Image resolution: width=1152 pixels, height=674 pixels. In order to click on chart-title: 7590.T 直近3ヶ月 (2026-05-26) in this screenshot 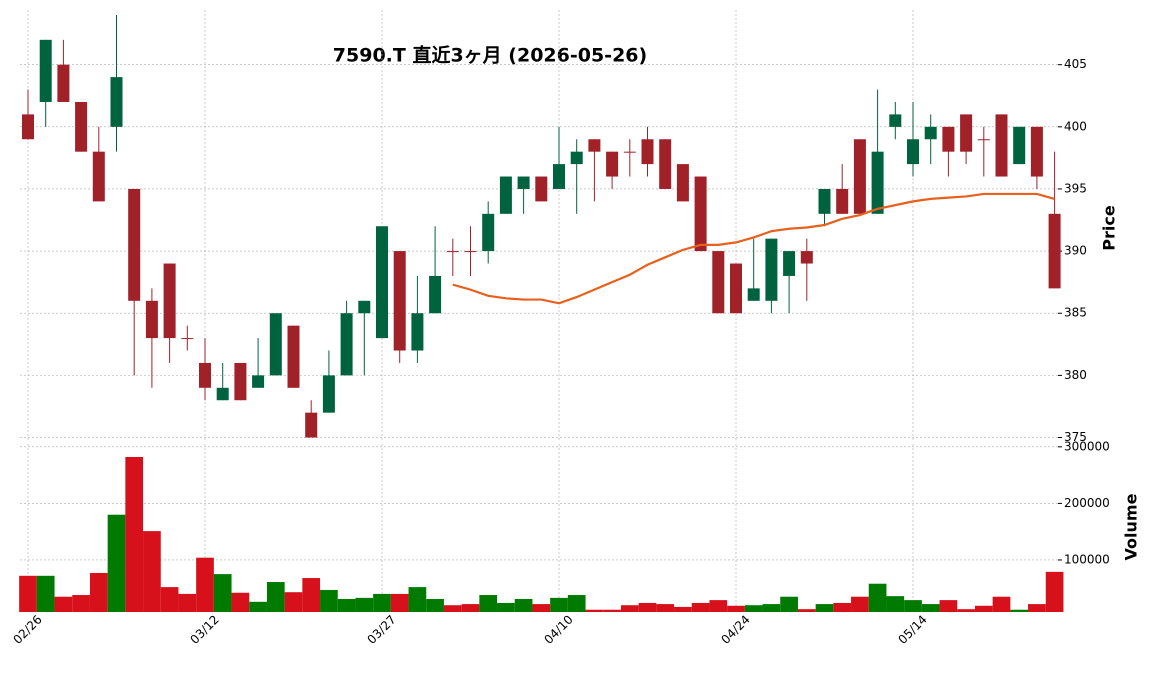, I will do `click(490, 55)`.